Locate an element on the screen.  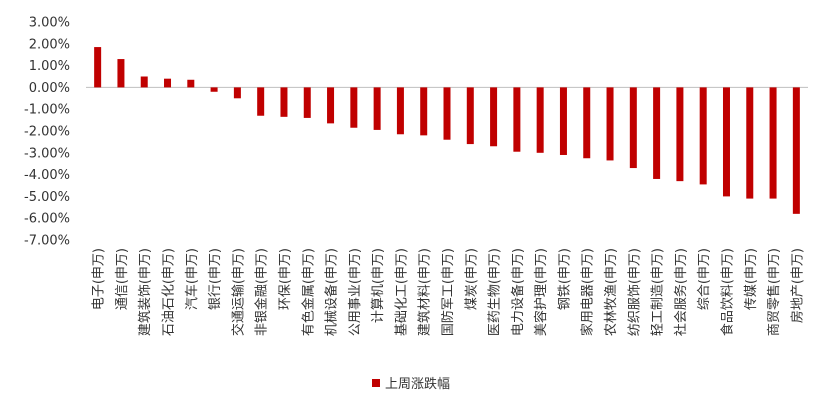
x-tick-label: 环保(申万) is located at coordinates (285, 279).